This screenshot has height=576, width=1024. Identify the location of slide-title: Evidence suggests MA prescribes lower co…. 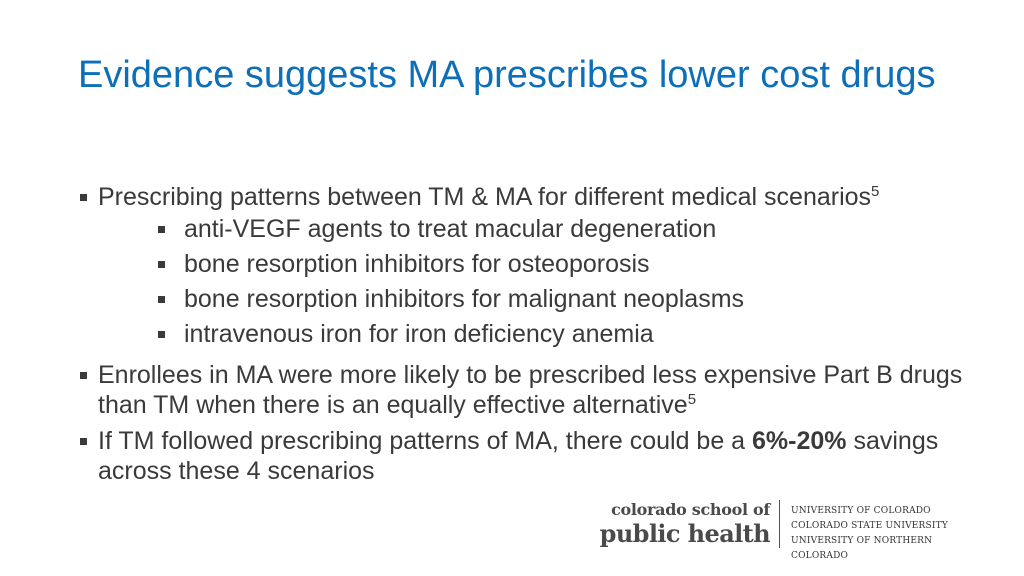
(507, 75).